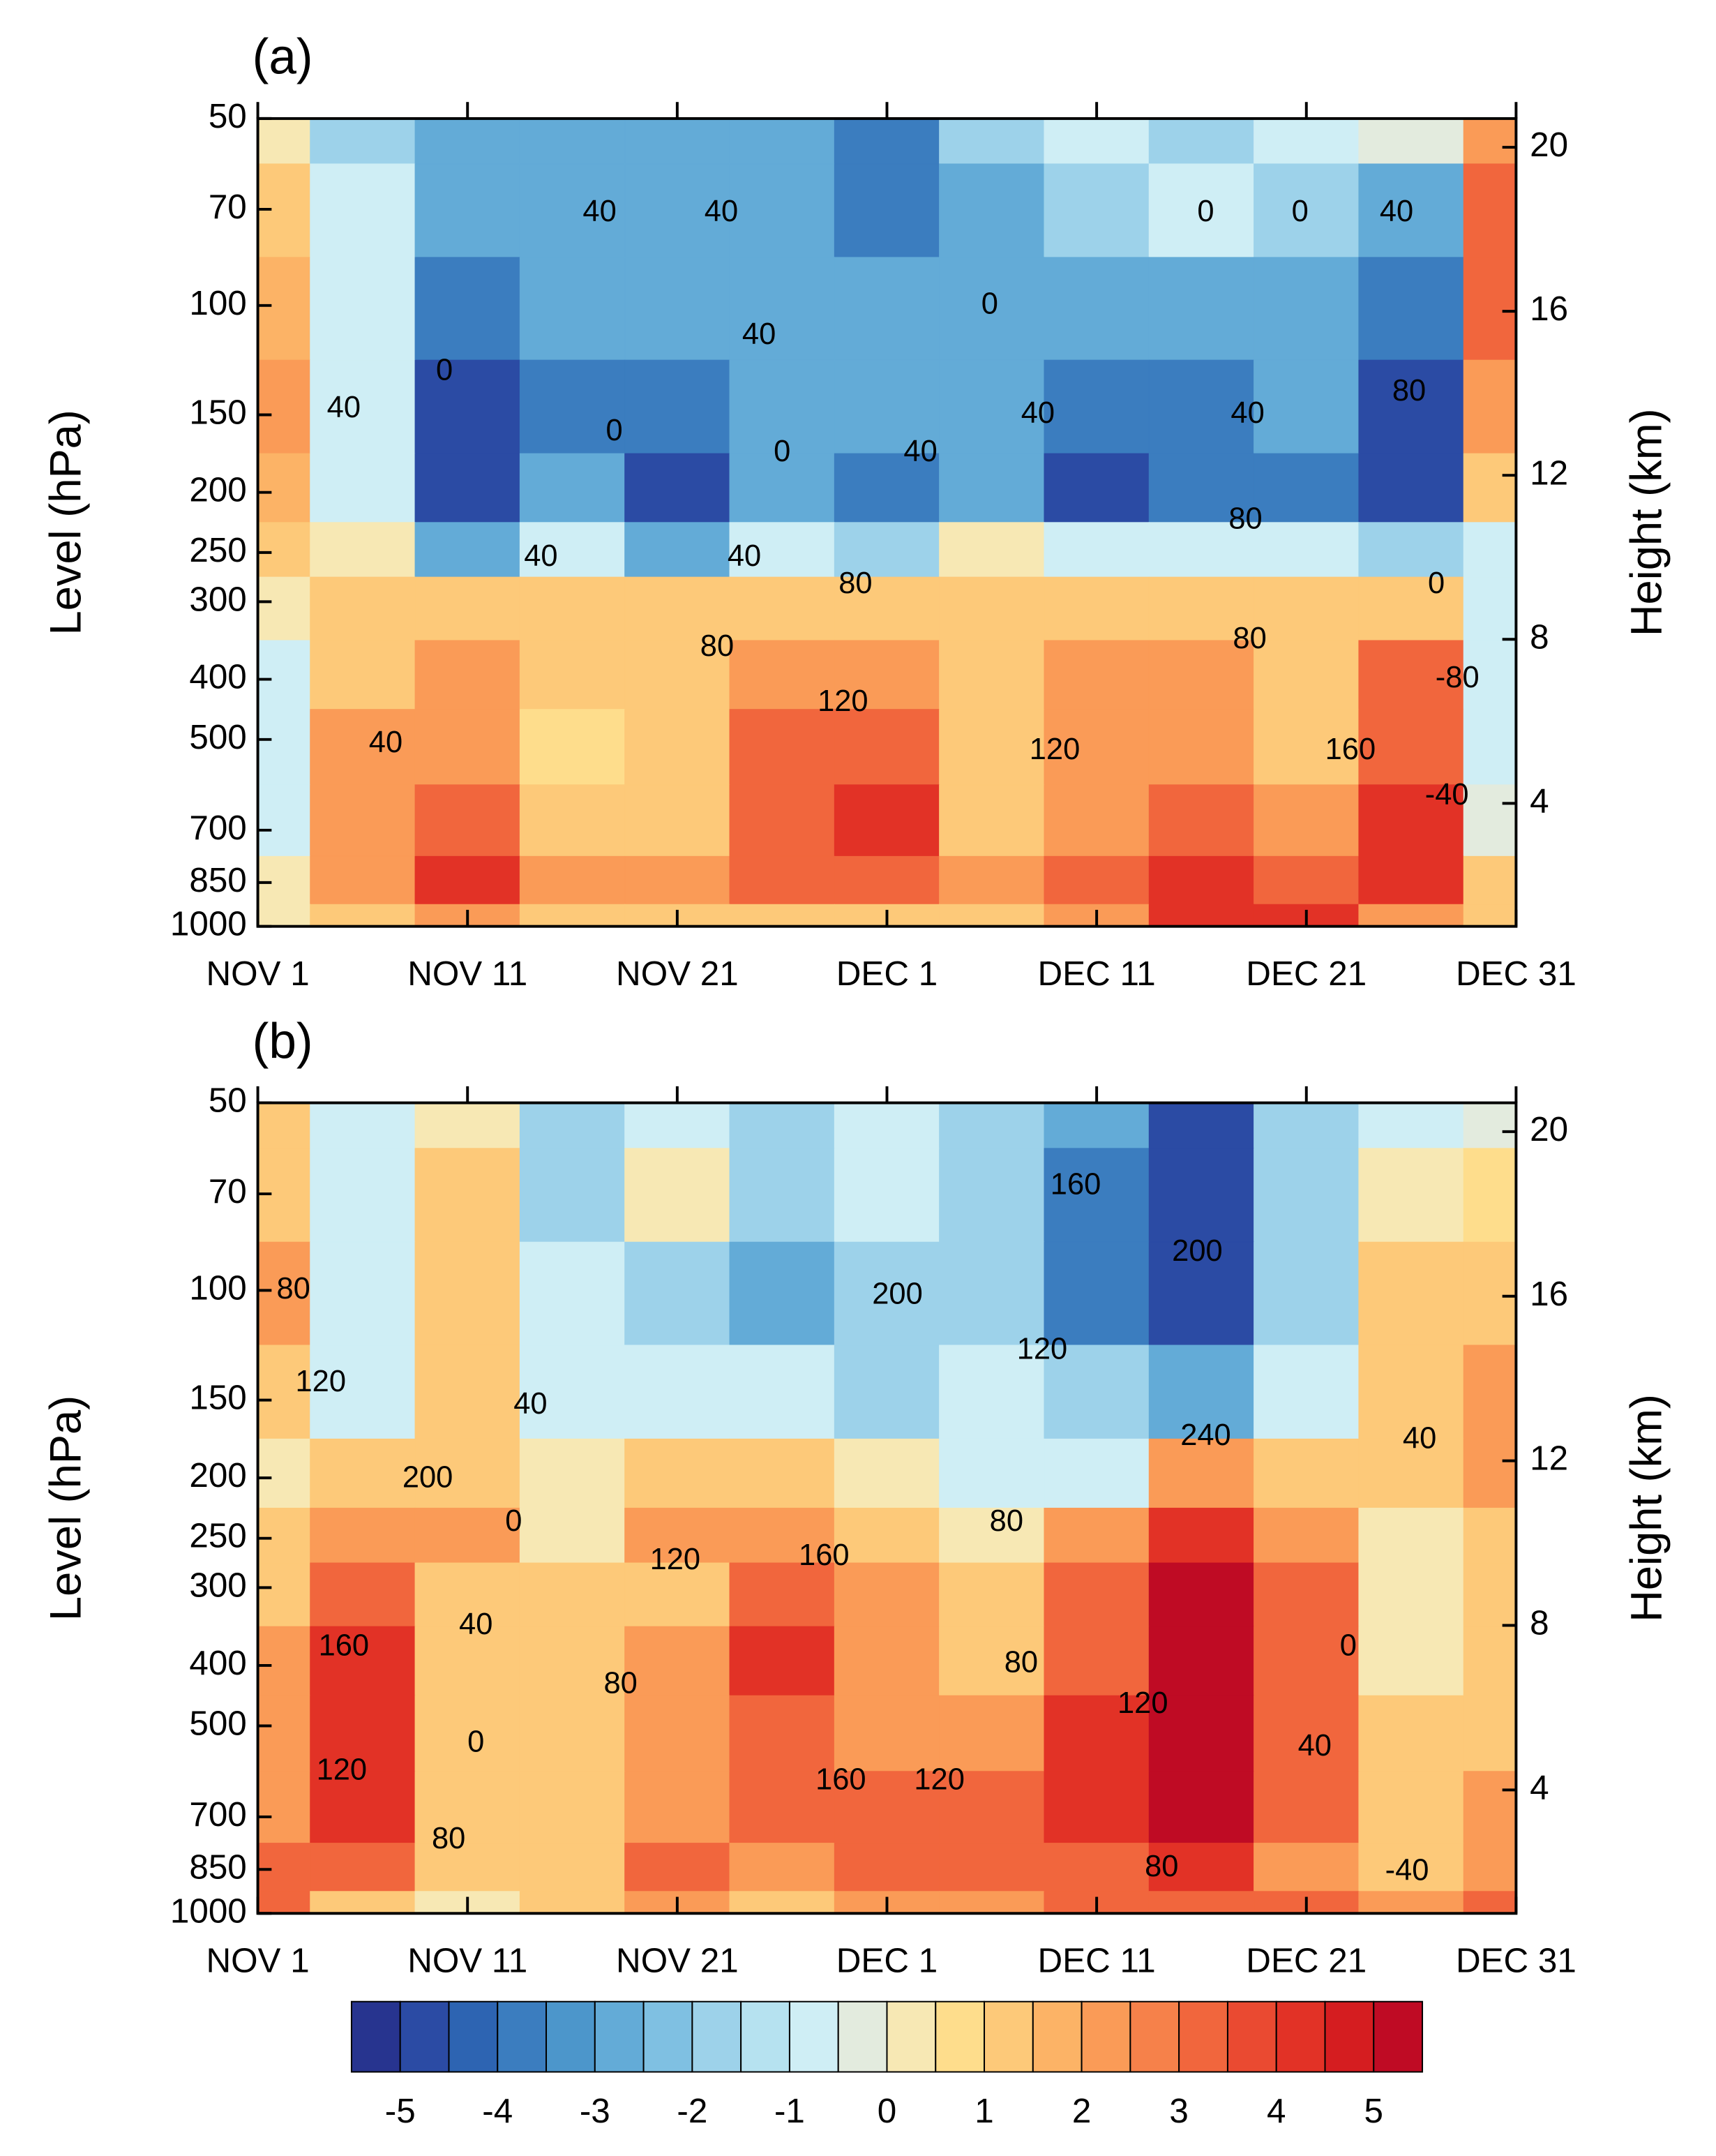 This screenshot has height=2156, width=1716. I want to click on panel-label: (a), so click(283, 57).